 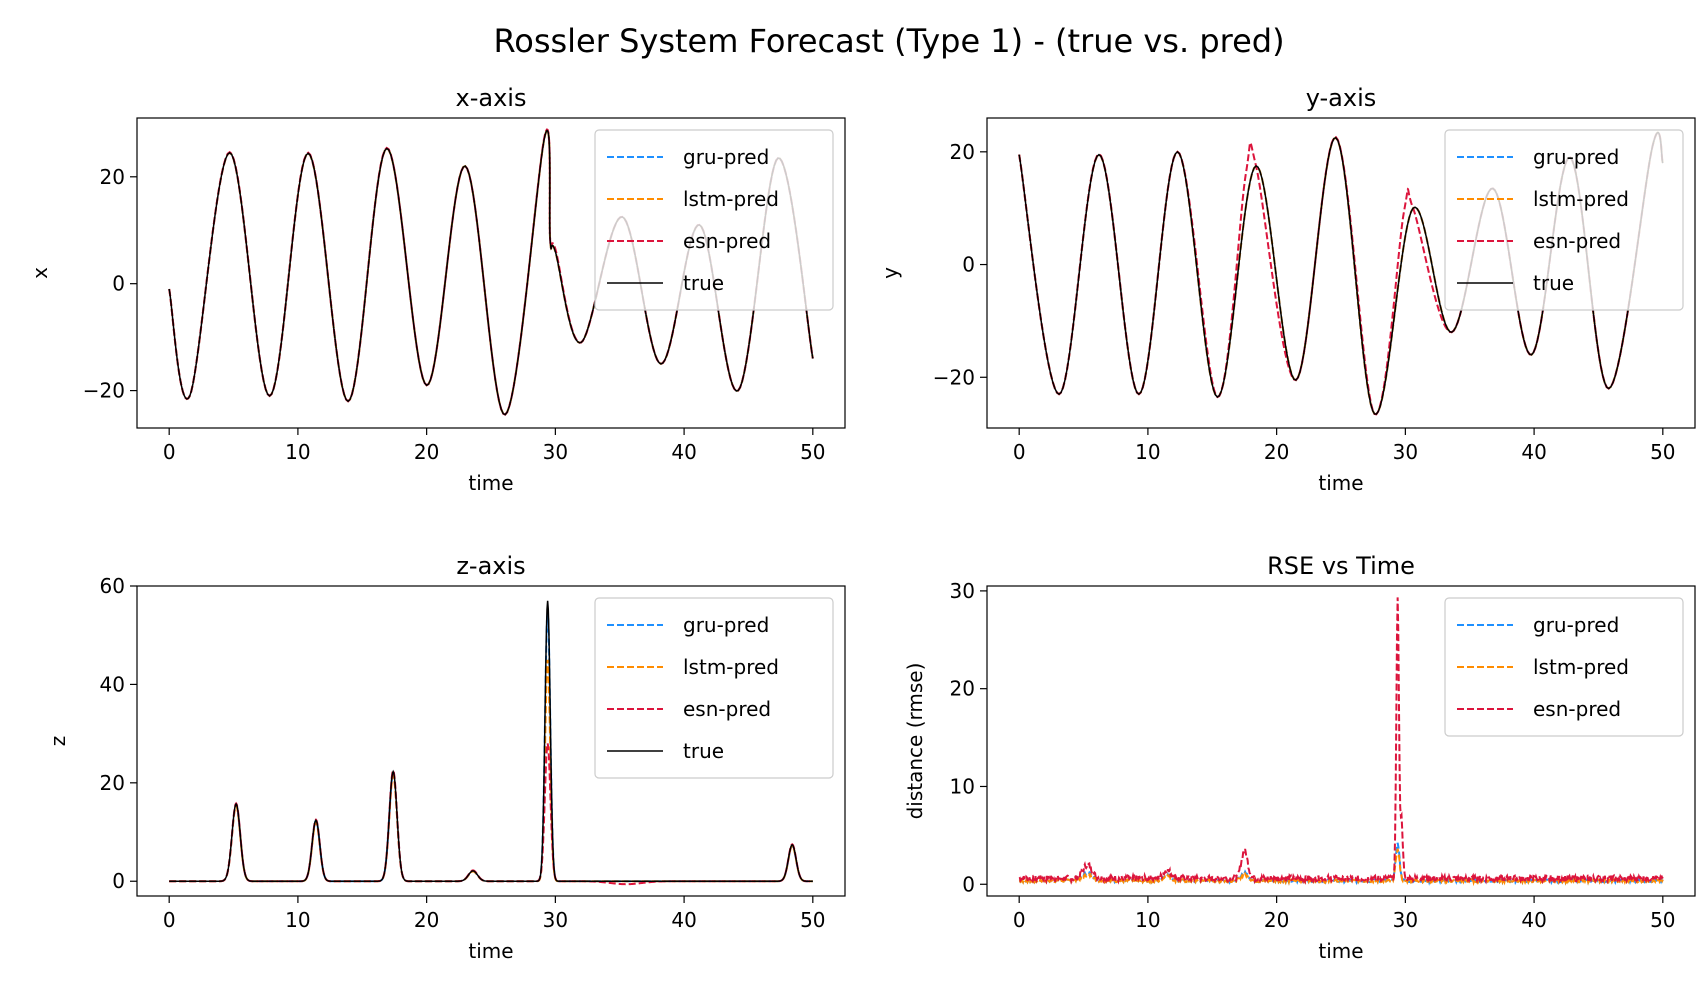 What do you see at coordinates (962, 786) in the screenshot?
I see `y-tick-label: 10` at bounding box center [962, 786].